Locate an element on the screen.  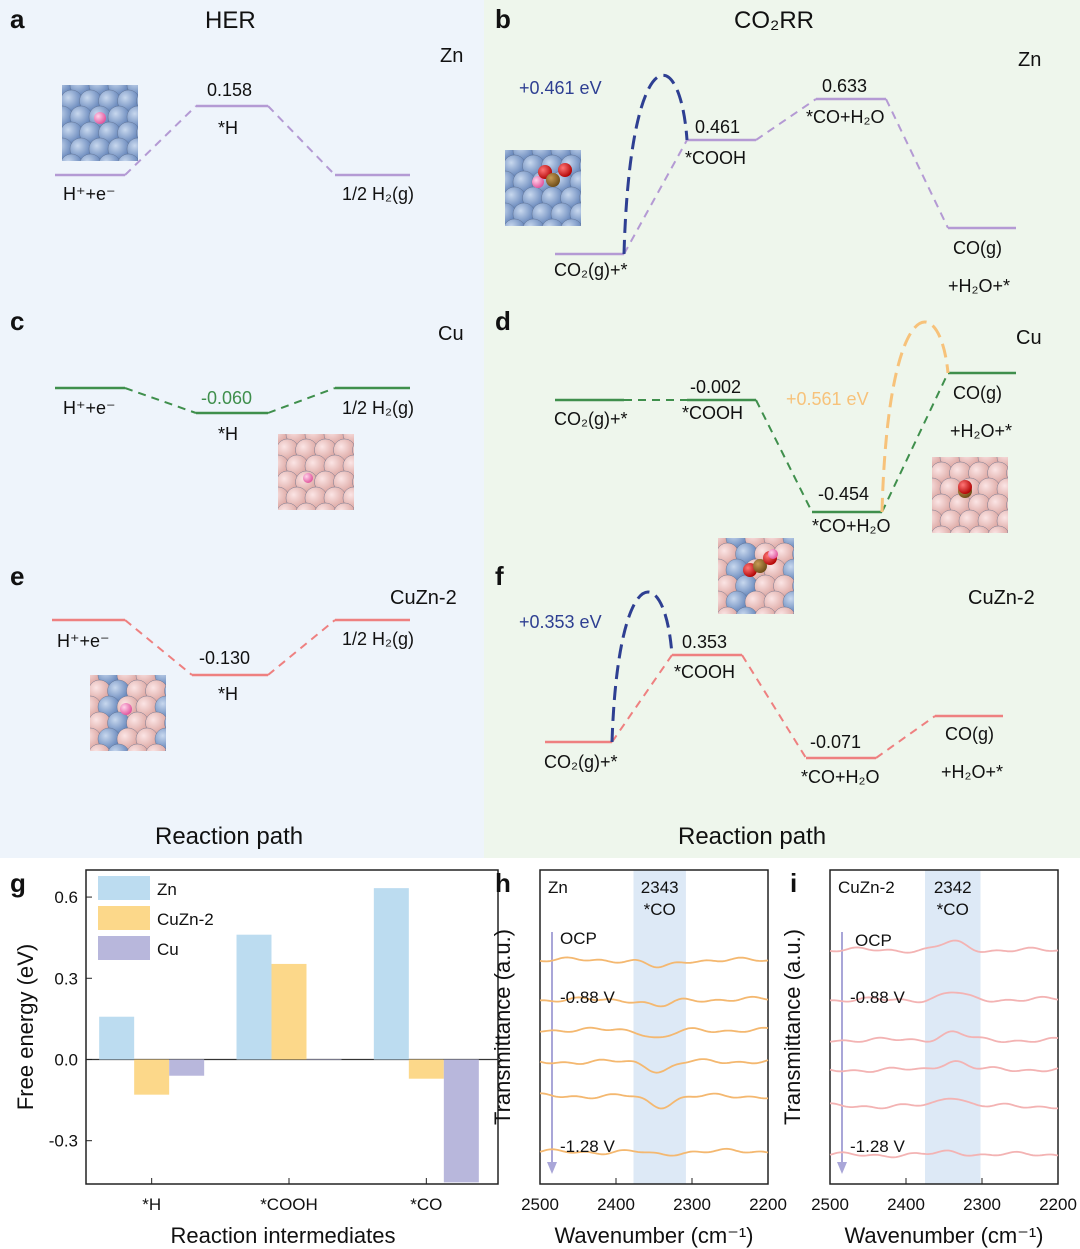
value-d-cooh: -0.002 is located at coordinates (715, 387).